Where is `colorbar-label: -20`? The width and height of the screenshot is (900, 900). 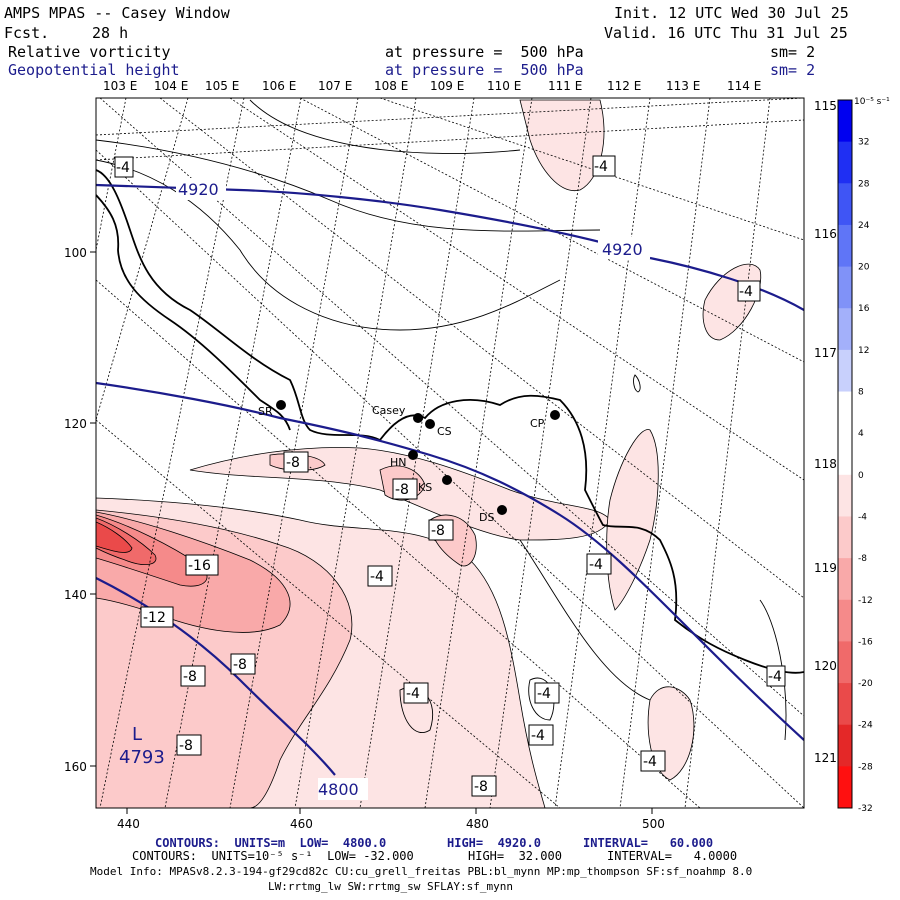
colorbar-label: -20 is located at coordinates (865, 684).